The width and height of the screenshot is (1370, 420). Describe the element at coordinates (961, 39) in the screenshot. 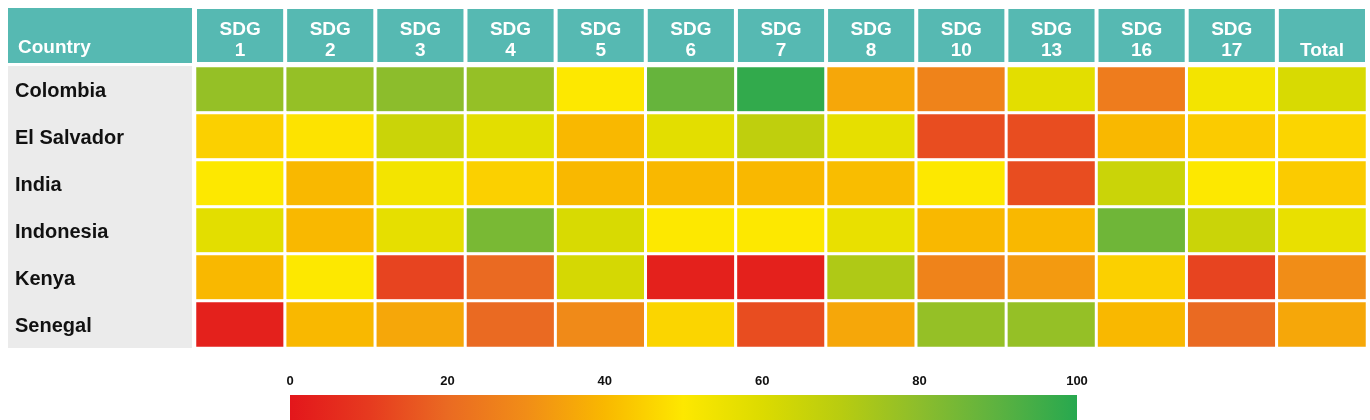

I see `x-tick-label: SDG 10` at that location.